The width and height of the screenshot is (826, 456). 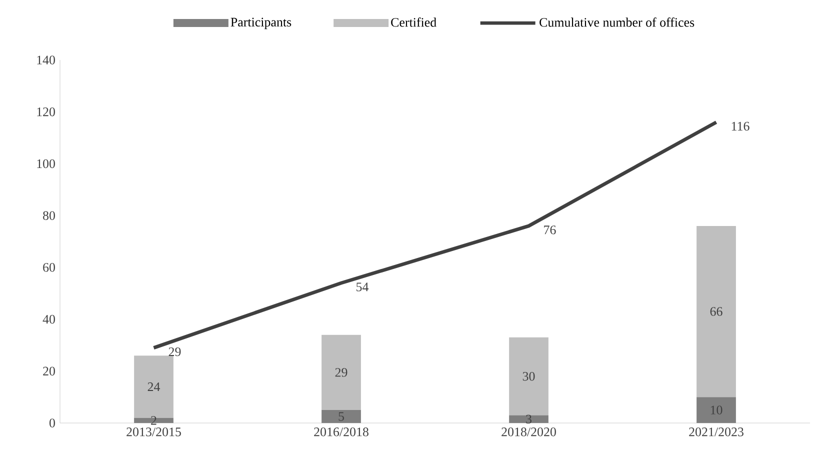 I want to click on data-label: 116, so click(x=741, y=126).